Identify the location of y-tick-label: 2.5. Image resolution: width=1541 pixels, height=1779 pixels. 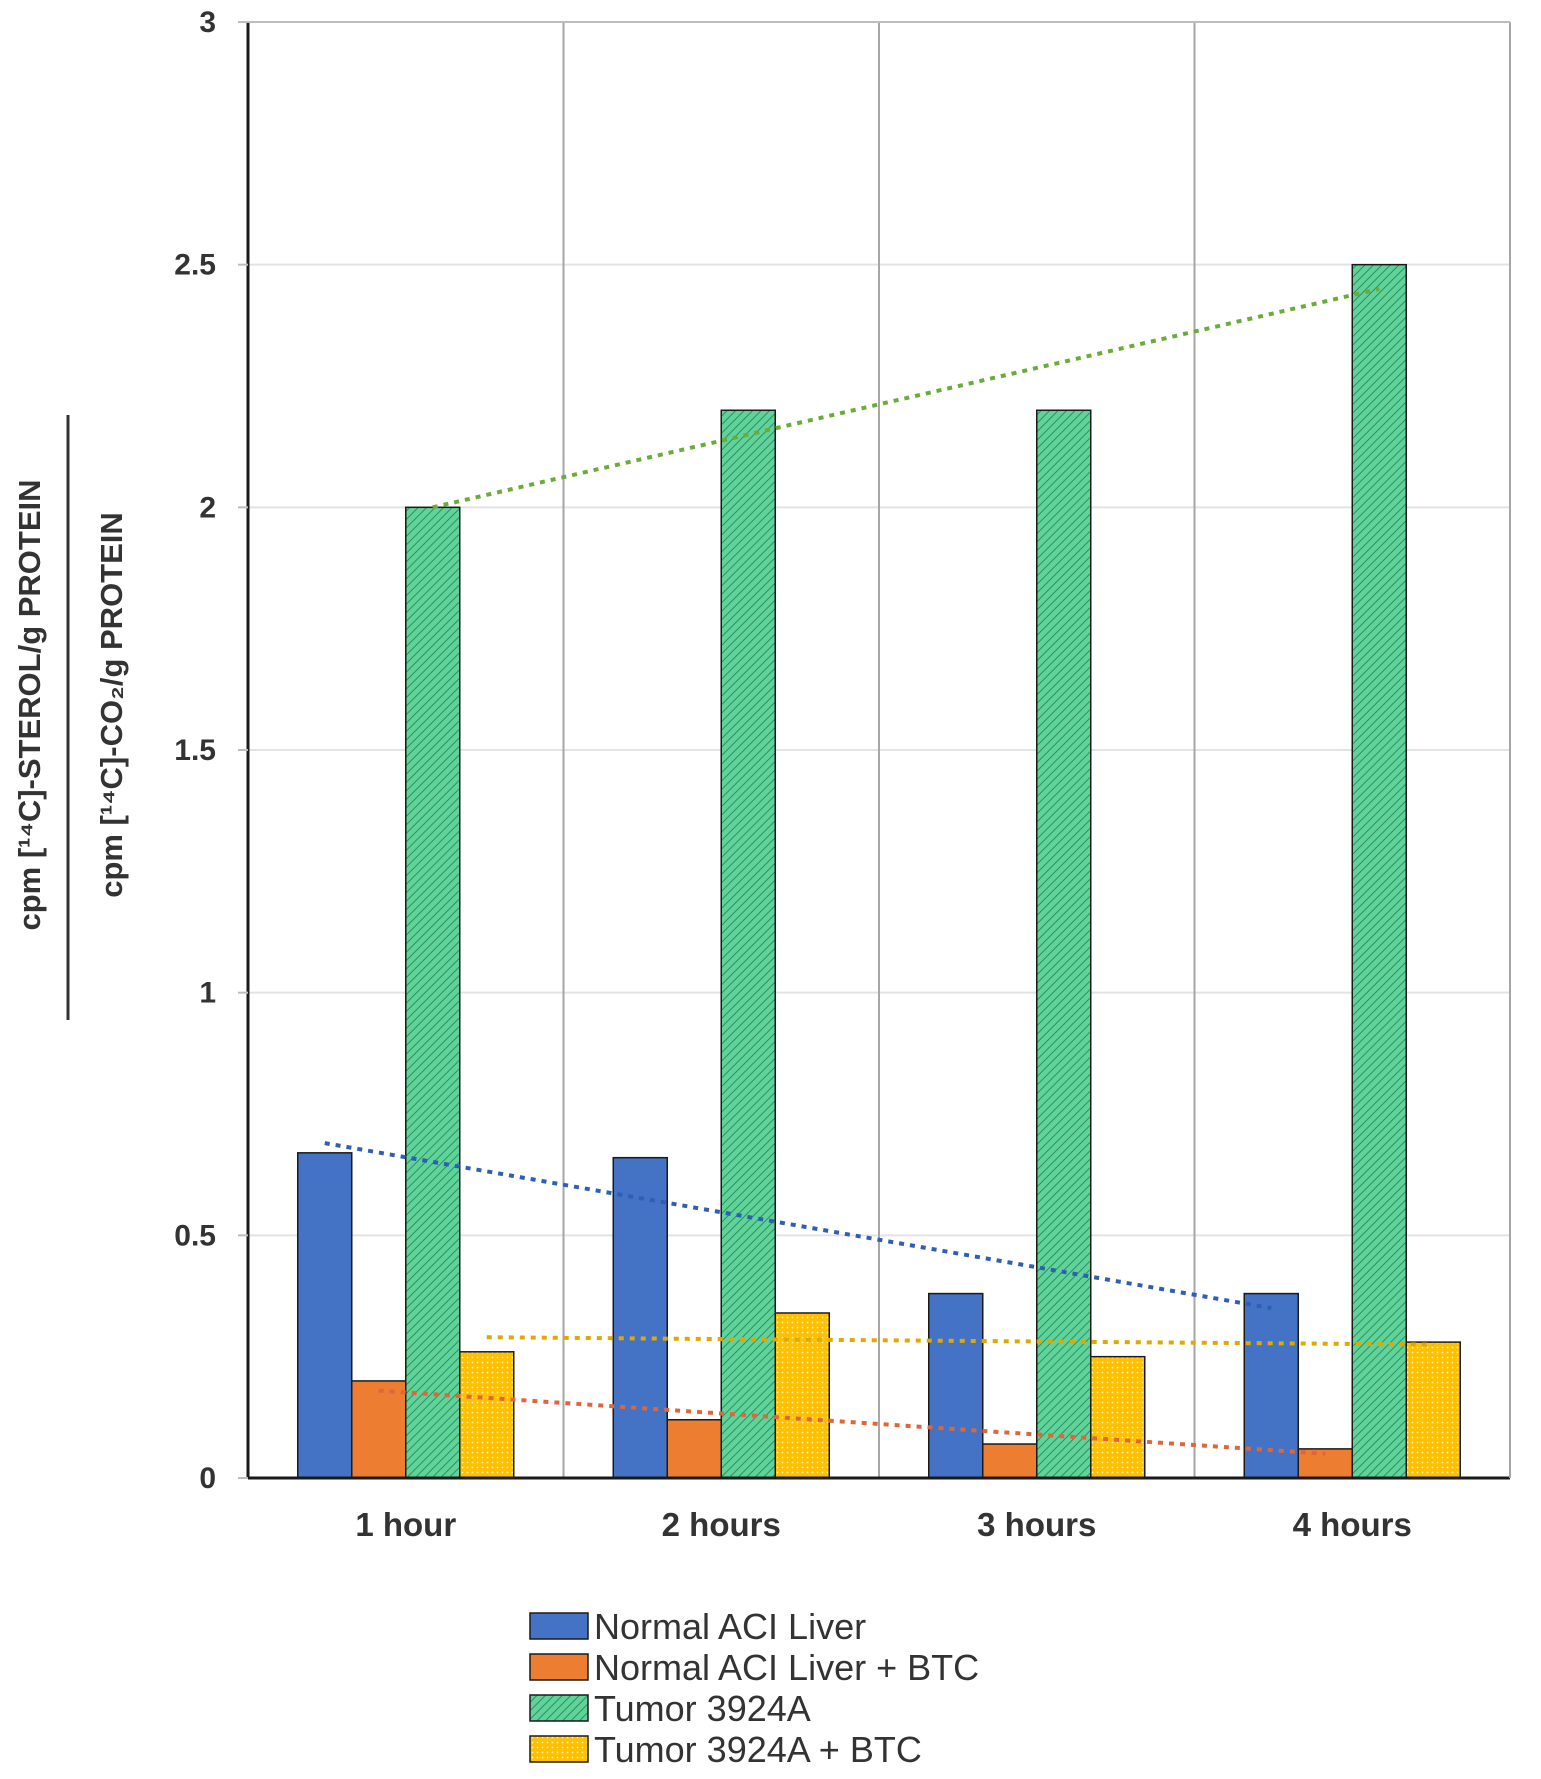
(195, 265).